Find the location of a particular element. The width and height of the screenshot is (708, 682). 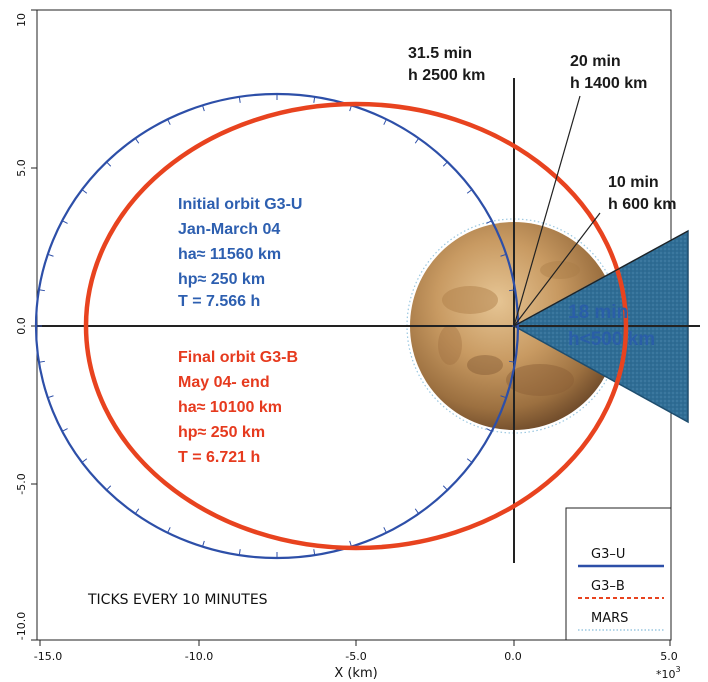

x-tick-label-5: 5.0 is located at coordinates (669, 656).